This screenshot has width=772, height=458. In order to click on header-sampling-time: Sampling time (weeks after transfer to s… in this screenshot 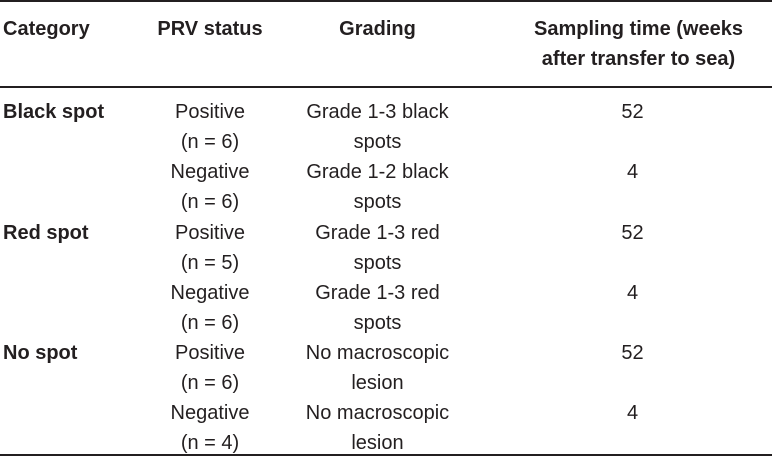, I will do `click(638, 44)`.